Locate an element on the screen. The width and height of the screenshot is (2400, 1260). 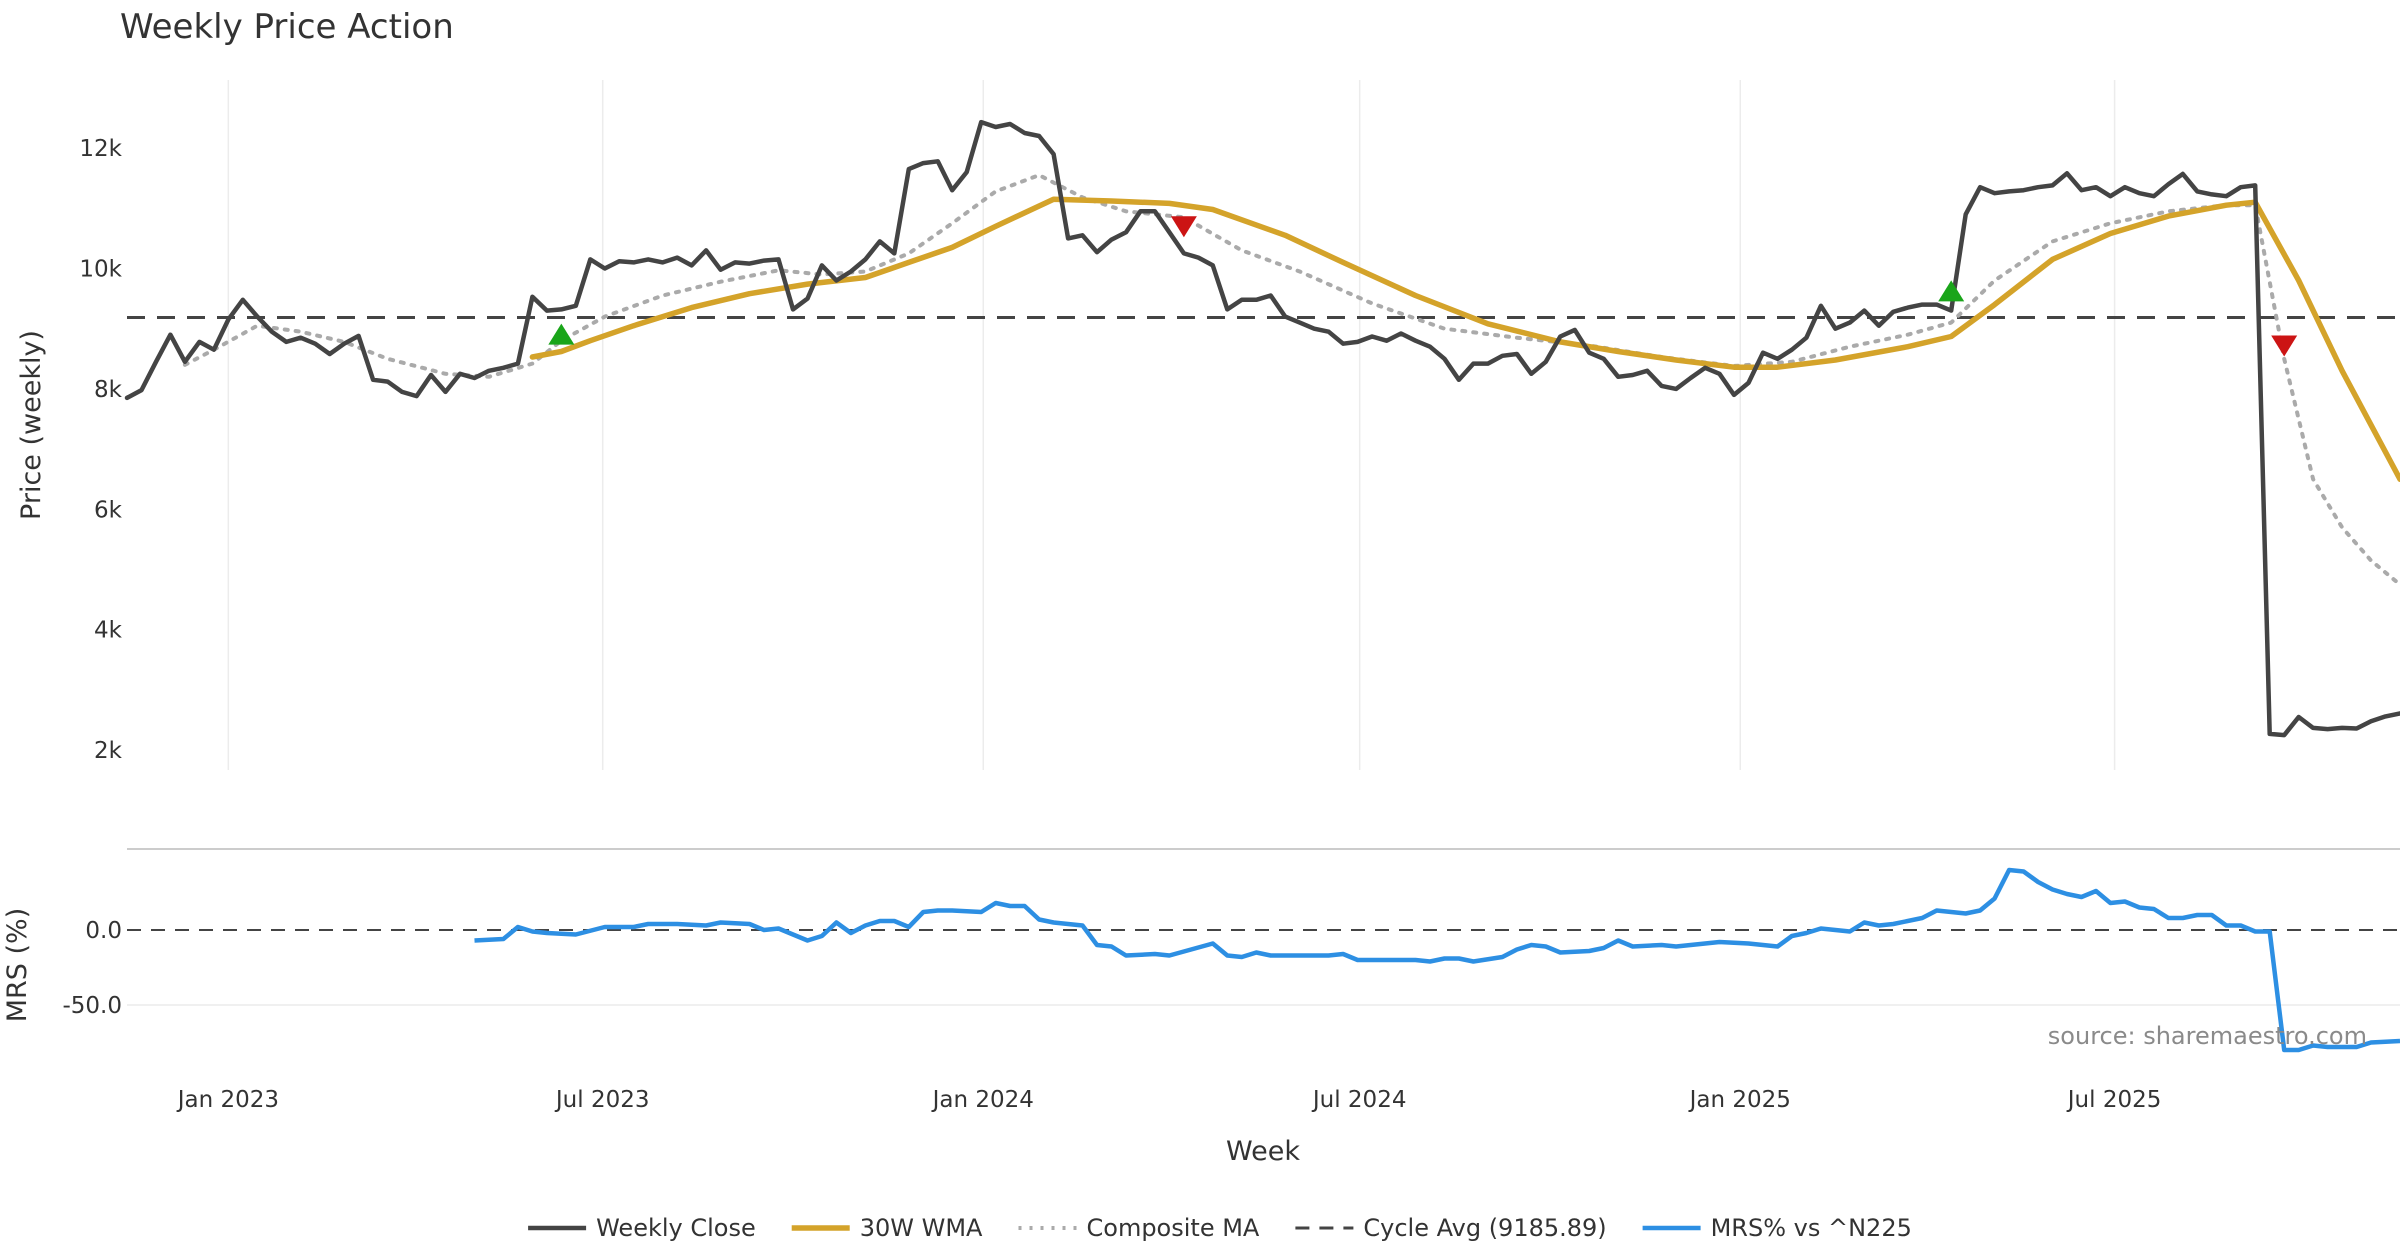
legend-item-composite-ma: Composite MA is located at coordinates (1139, 1228).